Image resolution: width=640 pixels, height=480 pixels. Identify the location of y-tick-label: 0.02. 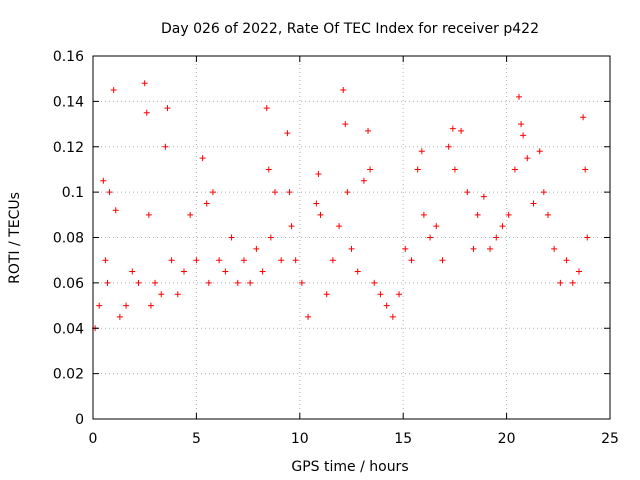
(68, 375).